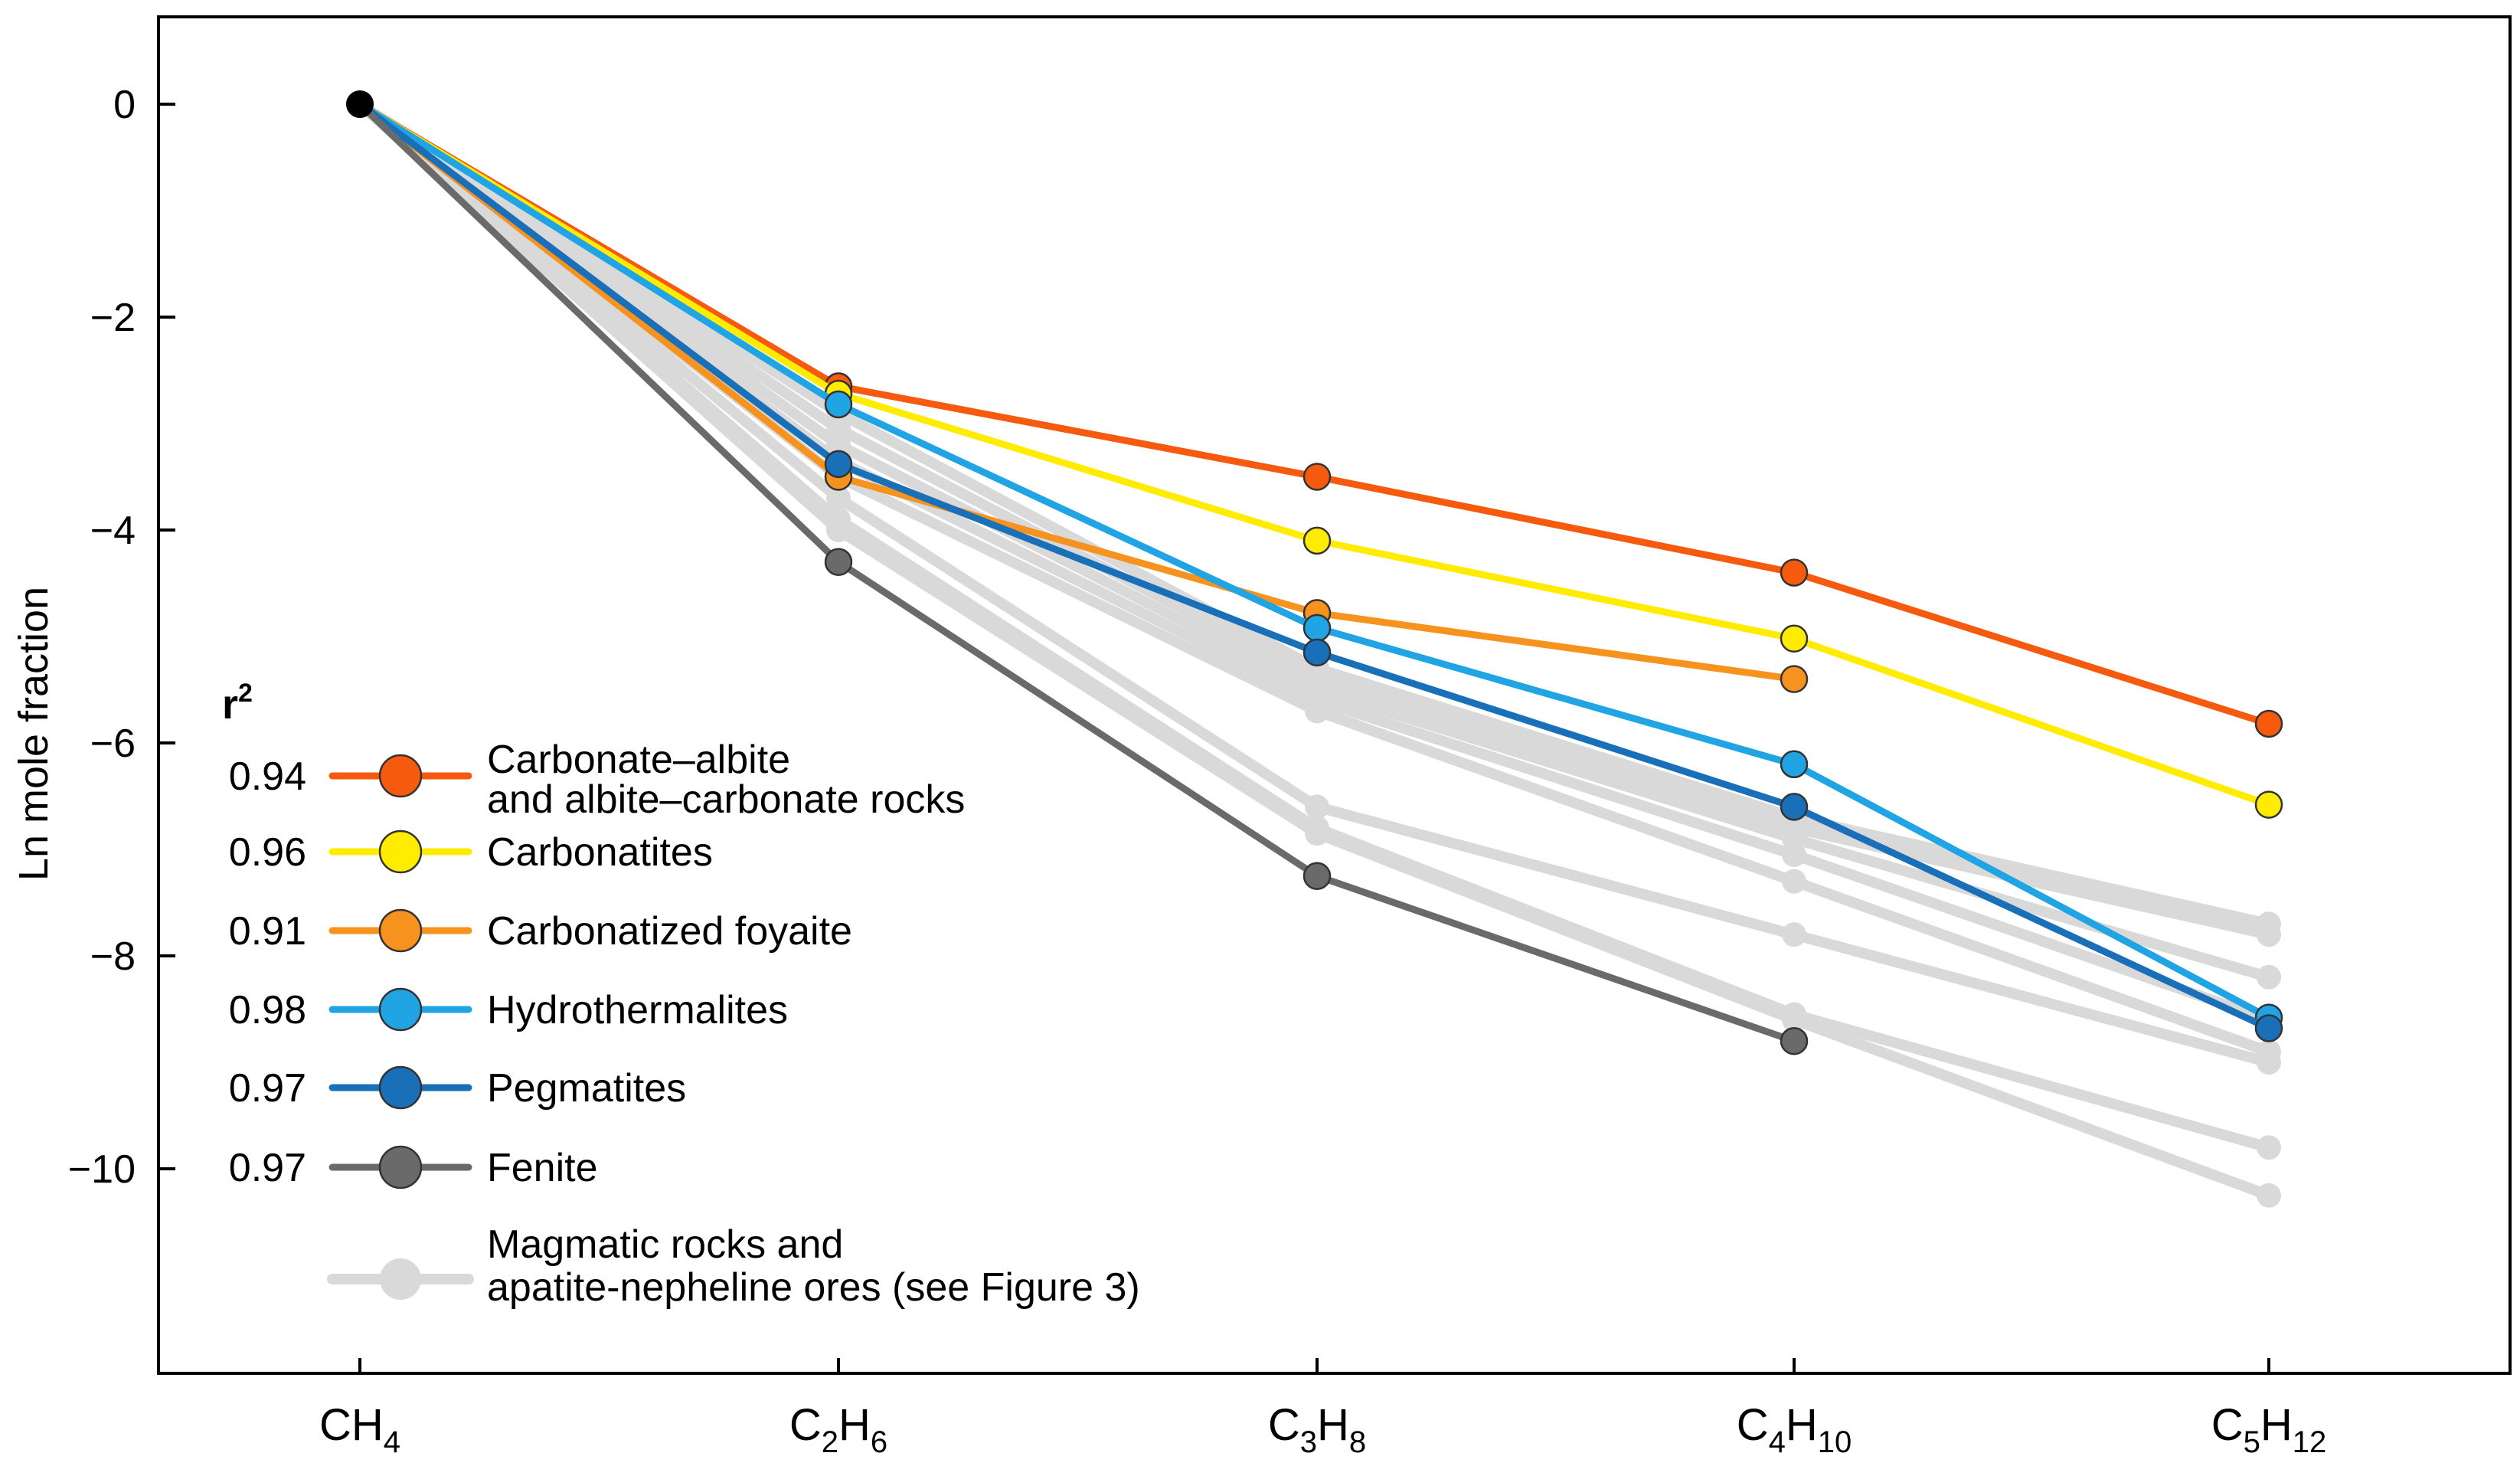  I want to click on x-tick-label-subscript: 12, so click(2310, 1442).